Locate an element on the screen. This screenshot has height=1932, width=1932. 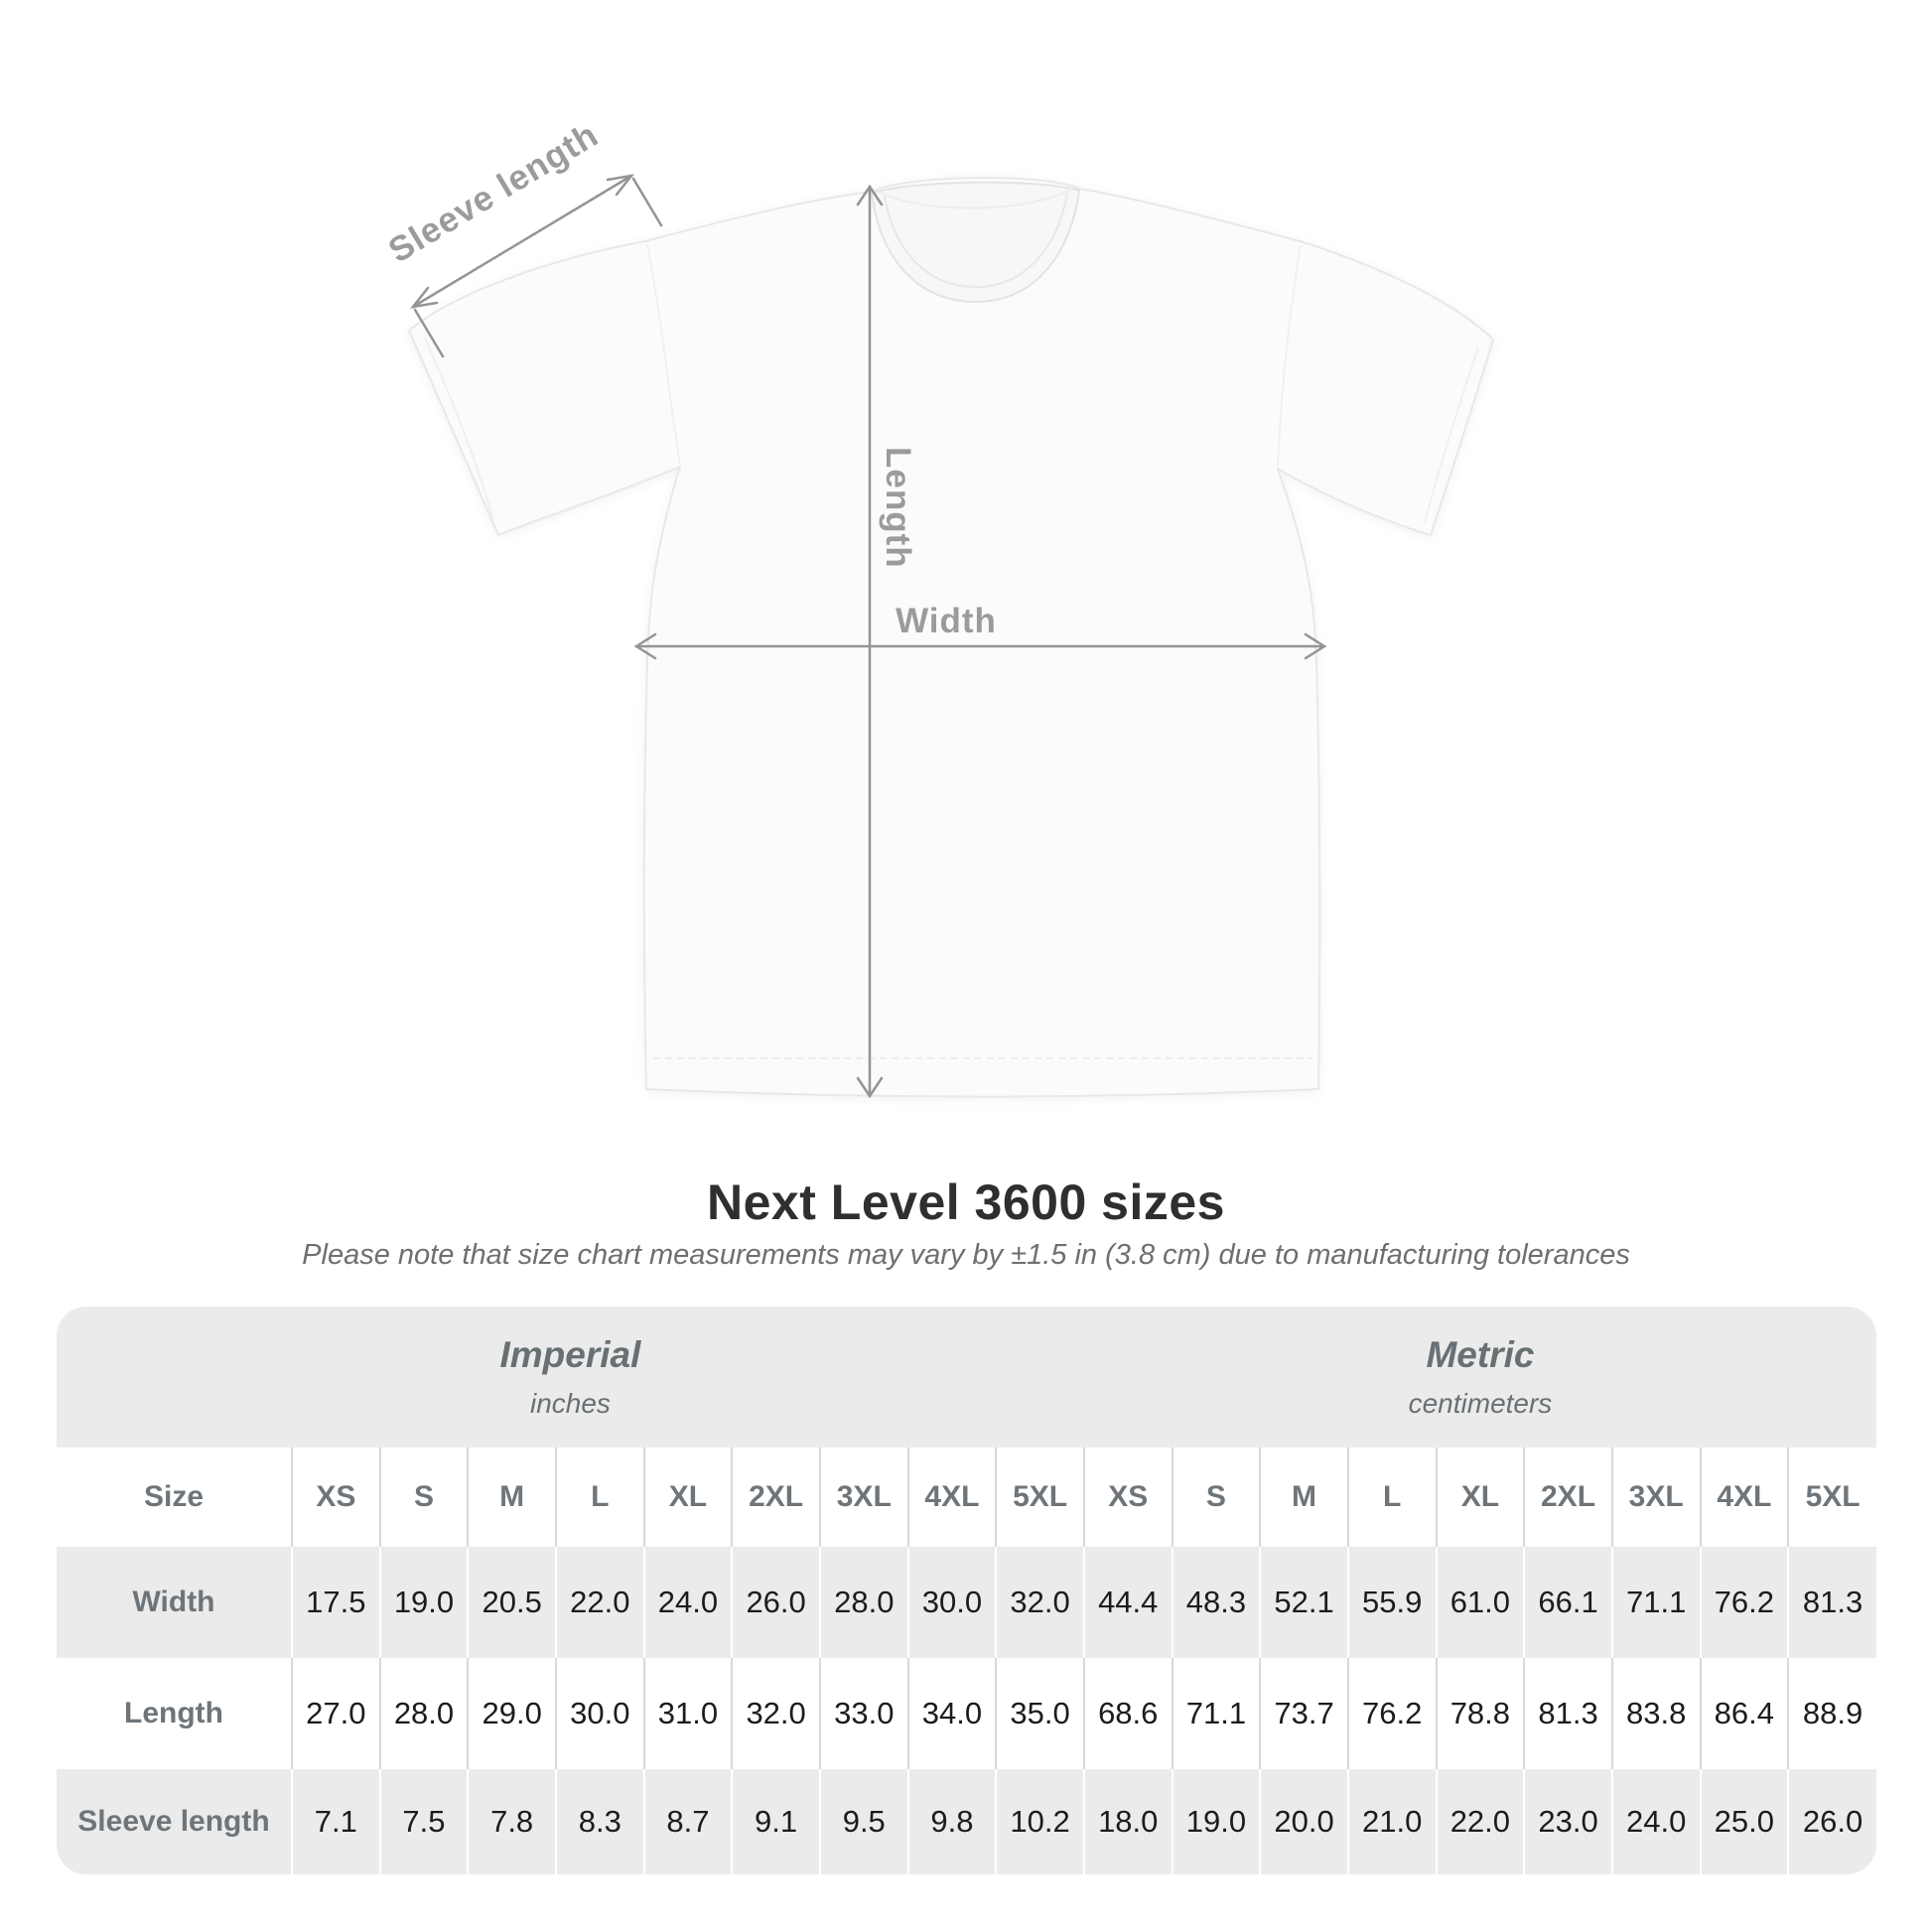
value-cell: 83.8 is located at coordinates (1656, 1714).